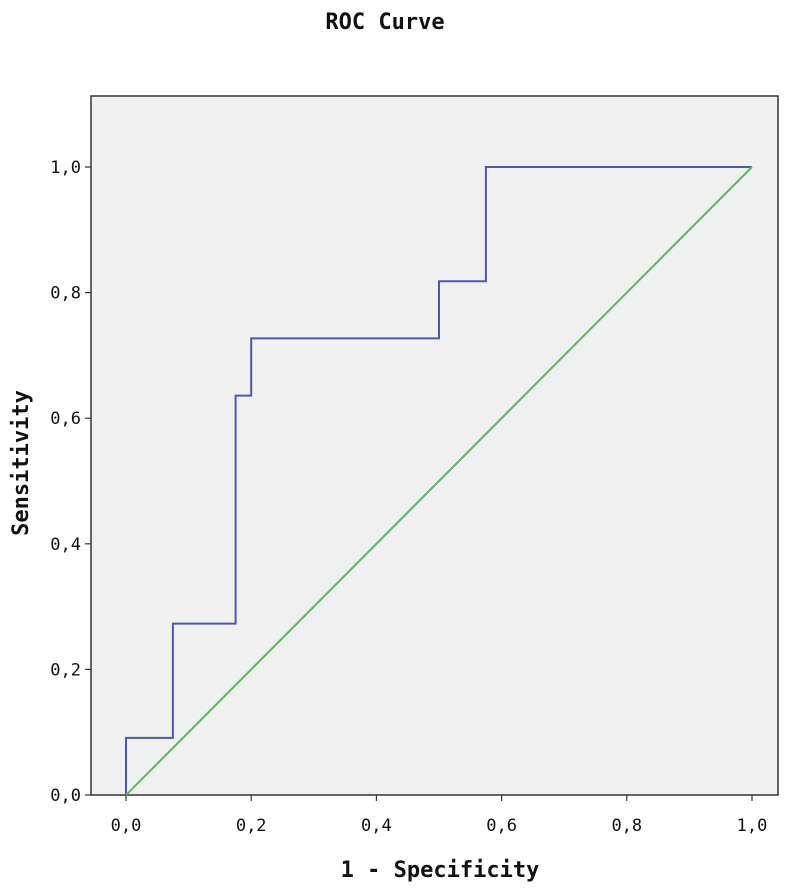 Image resolution: width=800 pixels, height=893 pixels. Describe the element at coordinates (251, 826) in the screenshot. I see `x-tick-label: 0,2` at that location.